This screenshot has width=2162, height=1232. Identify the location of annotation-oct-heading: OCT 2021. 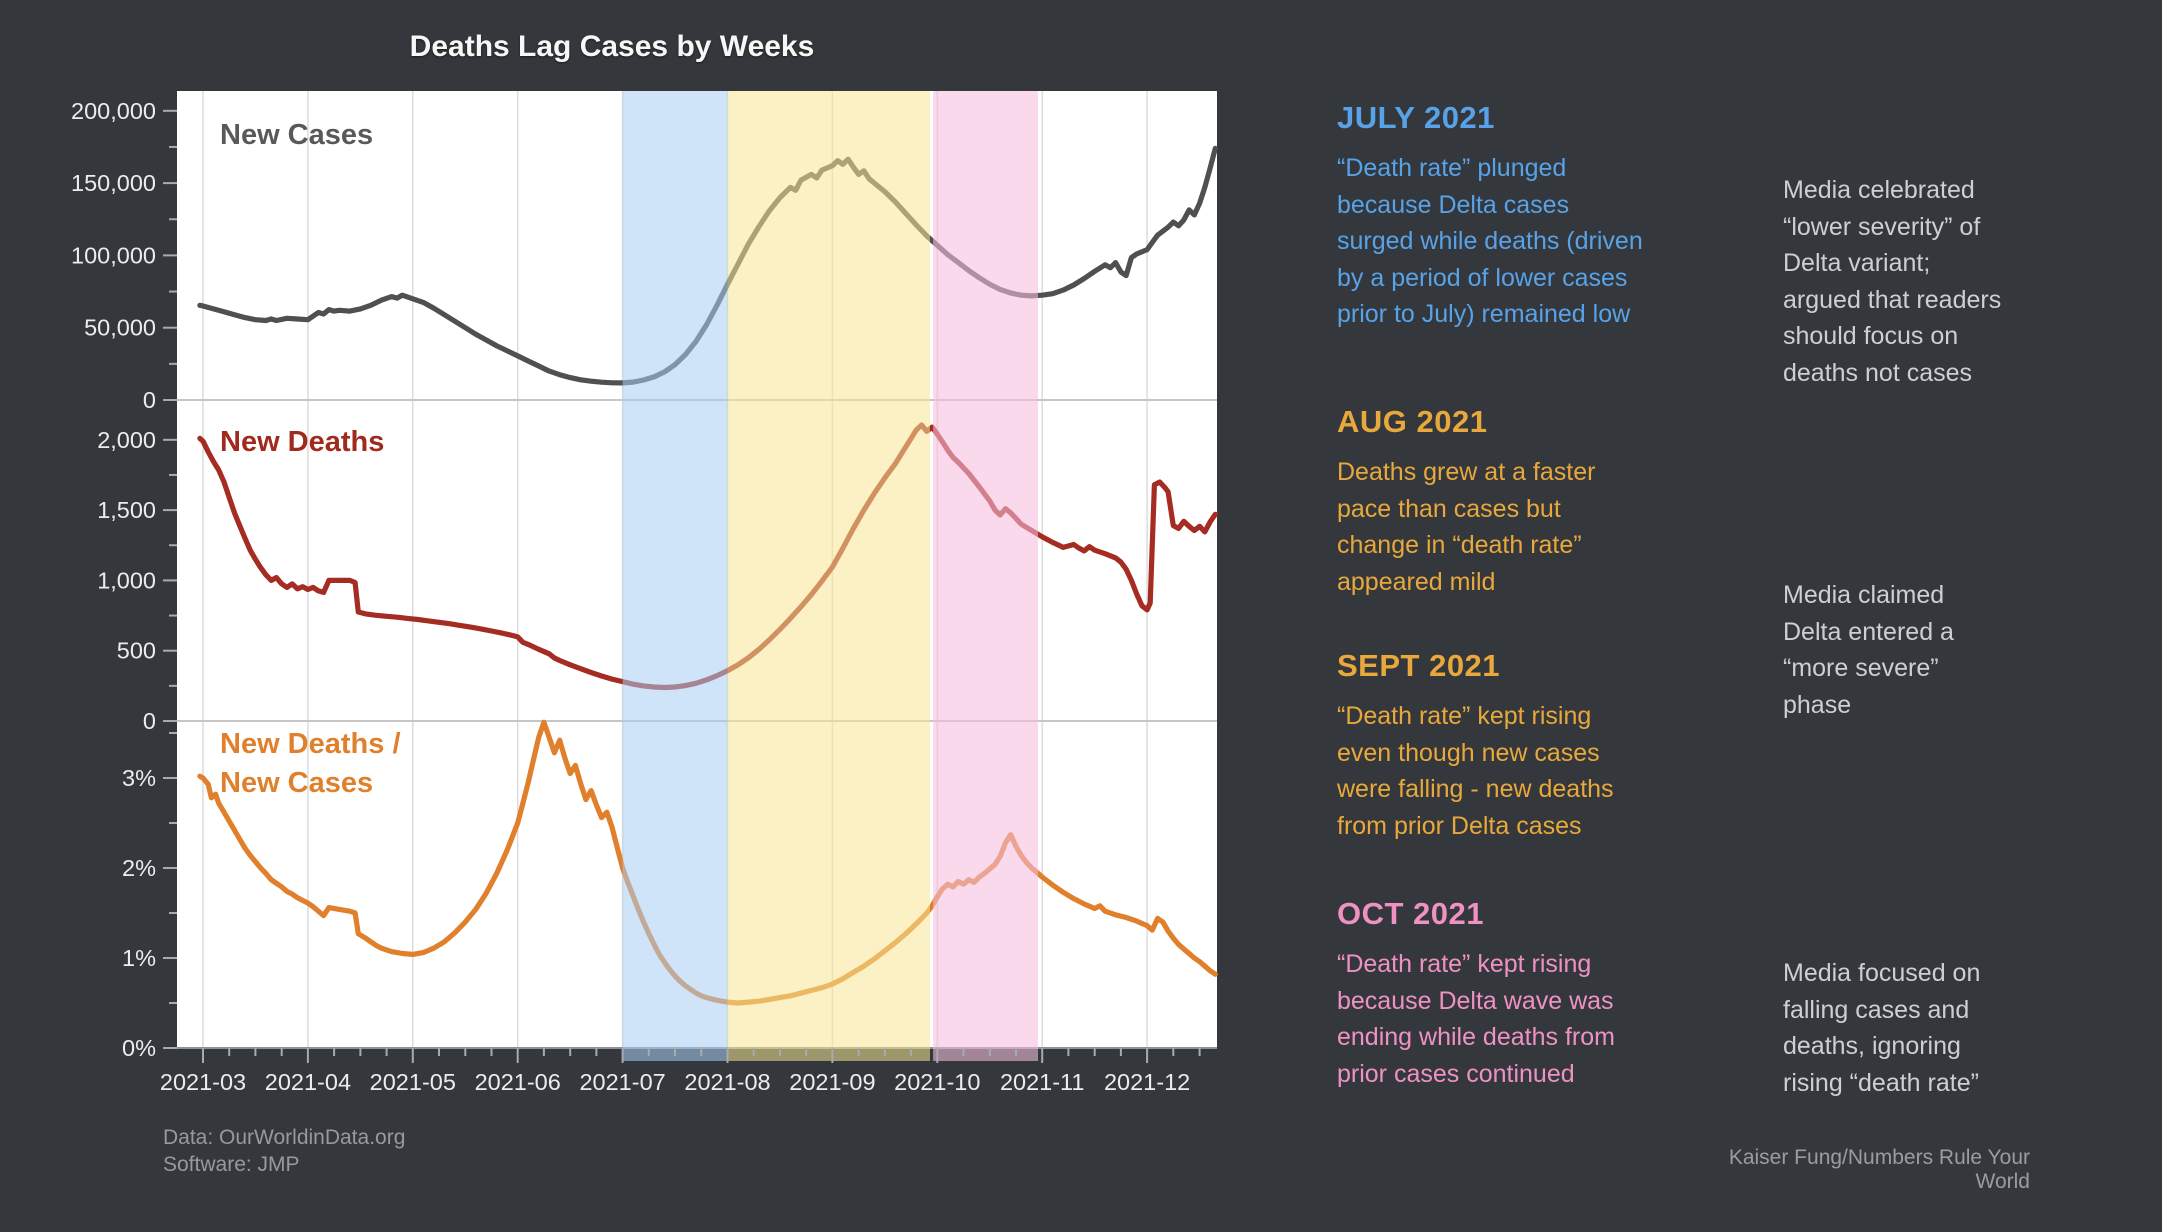
(1411, 913).